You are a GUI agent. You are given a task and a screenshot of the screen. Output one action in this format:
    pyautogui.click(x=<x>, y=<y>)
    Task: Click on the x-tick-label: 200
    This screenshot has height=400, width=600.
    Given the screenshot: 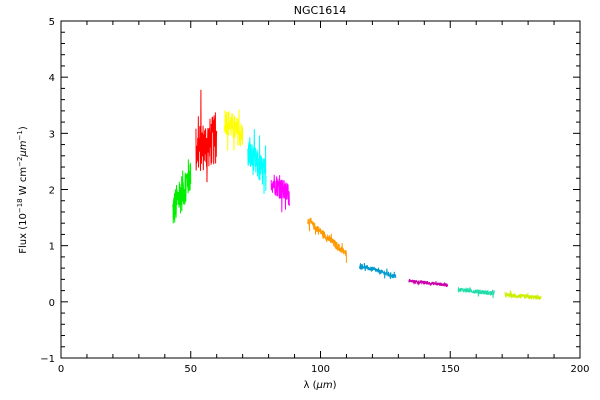 What is the action you would take?
    pyautogui.click(x=579, y=369)
    